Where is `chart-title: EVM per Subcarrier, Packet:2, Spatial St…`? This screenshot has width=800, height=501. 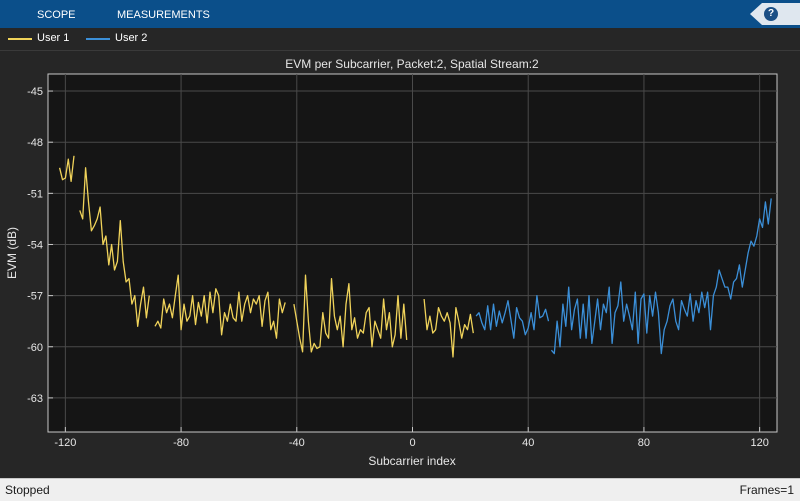
chart-title: EVM per Subcarrier, Packet:2, Spatial St… is located at coordinates (412, 64).